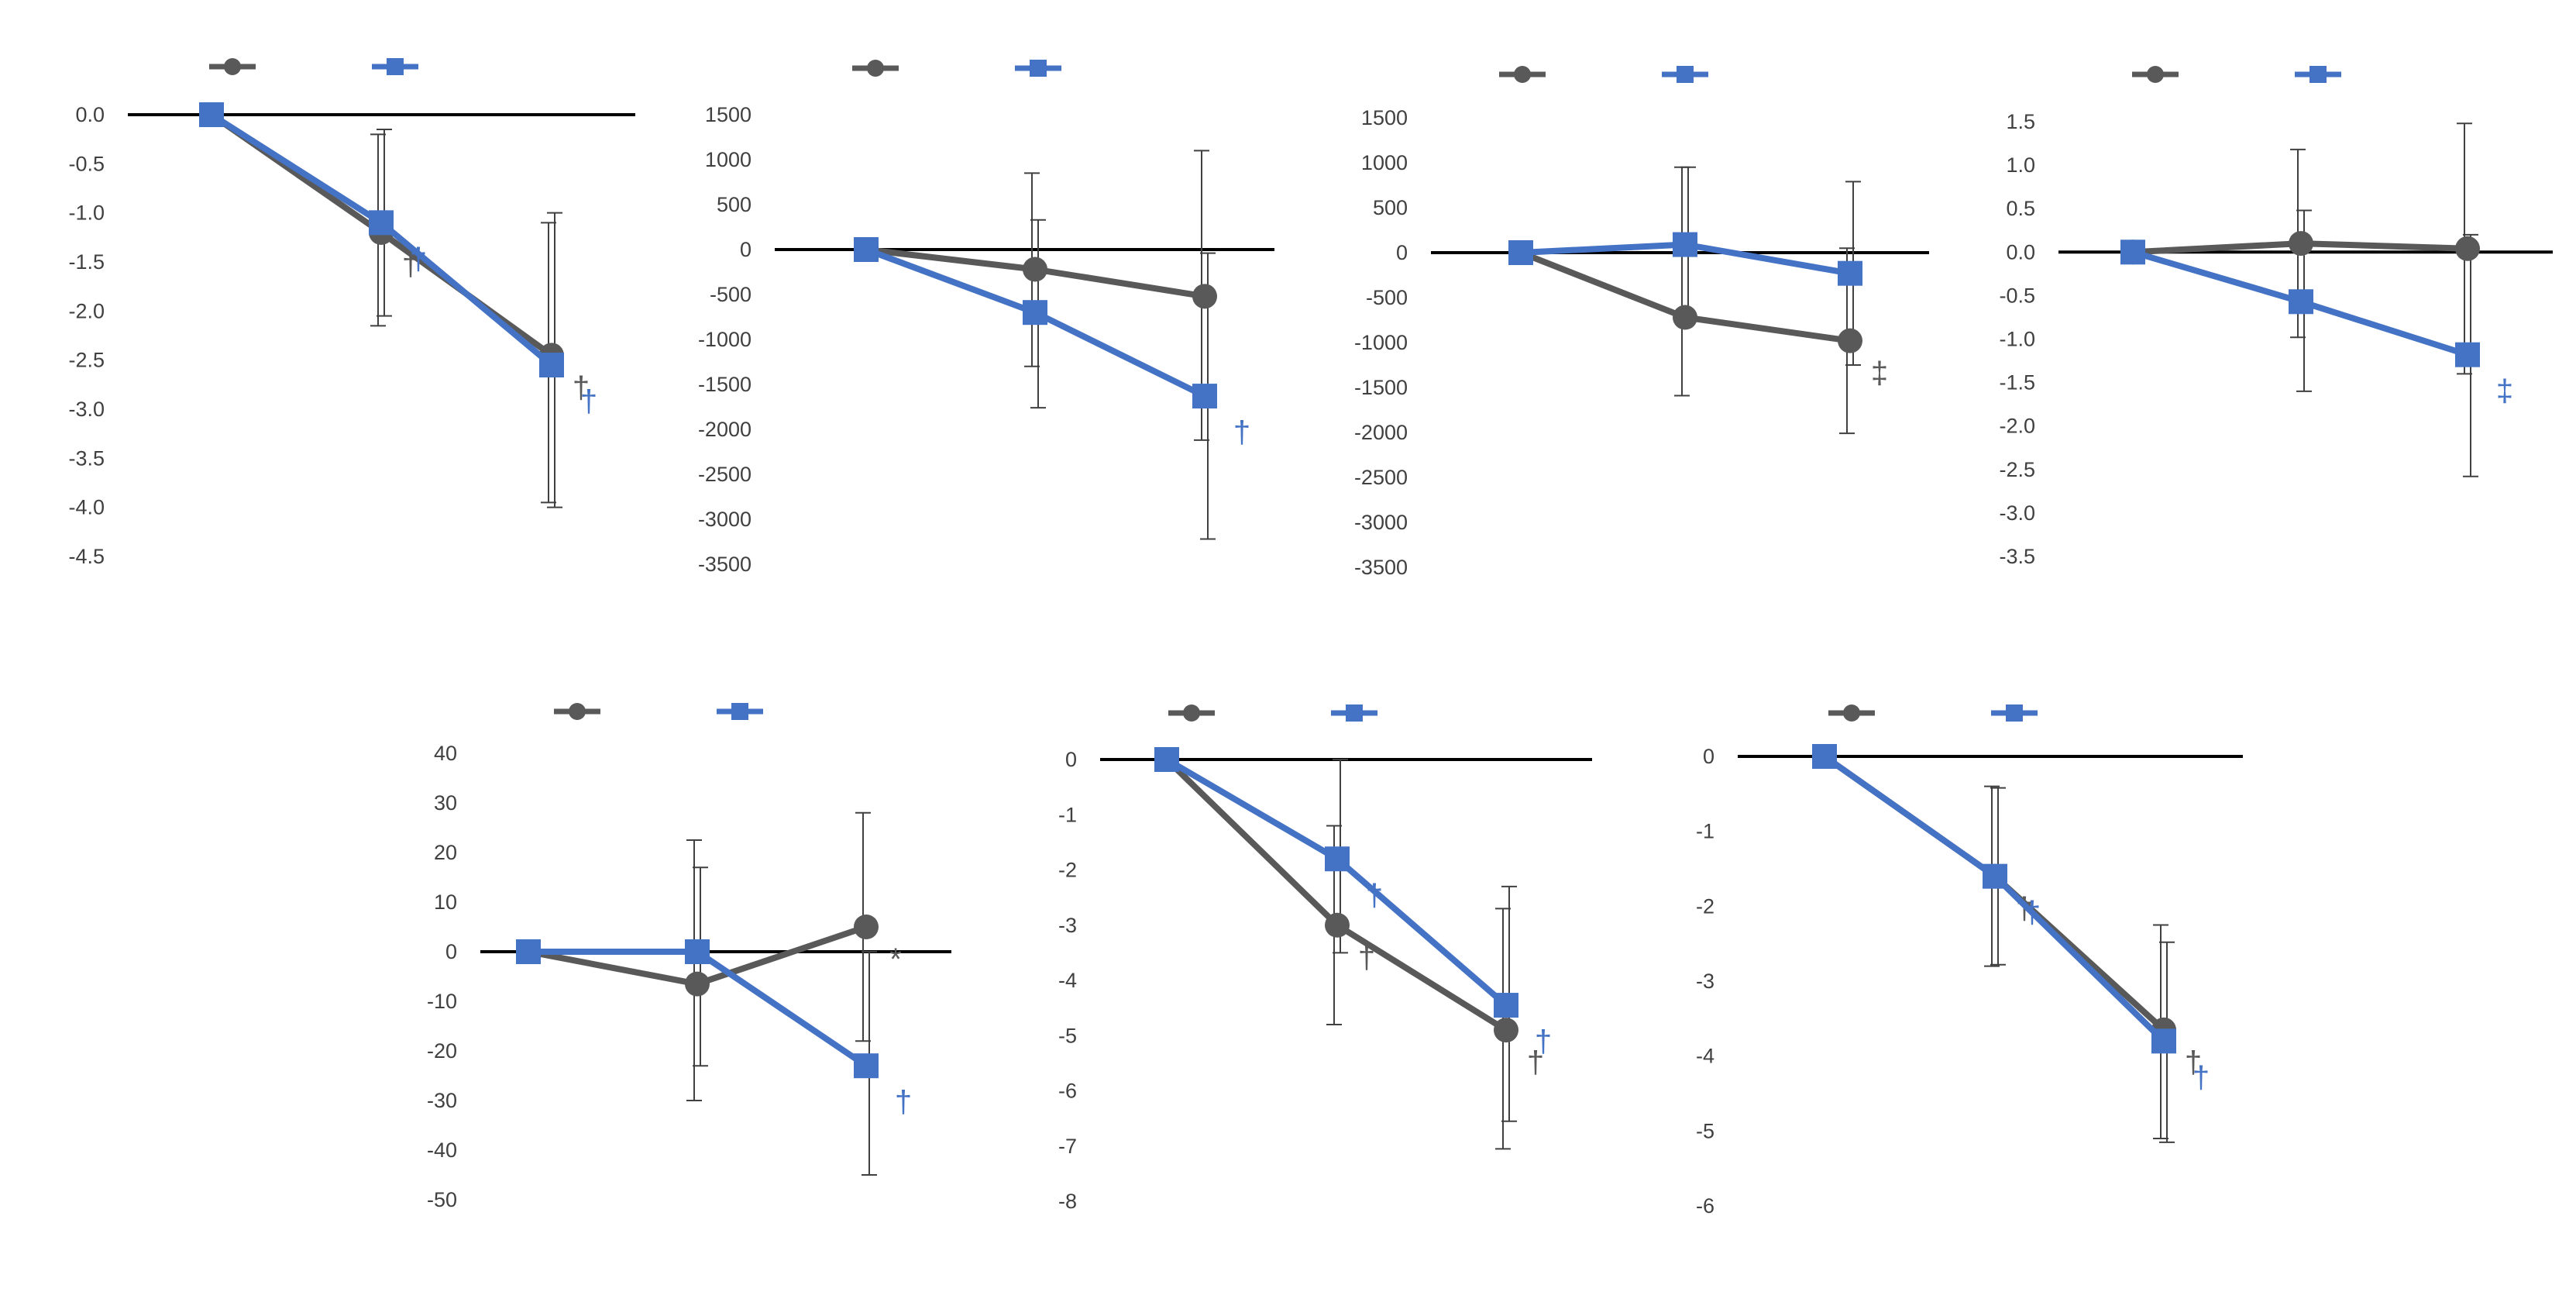 Image resolution: width=2576 pixels, height=1309 pixels. I want to click on body-fat-sig-mark-fl: ‡, so click(2504, 391).